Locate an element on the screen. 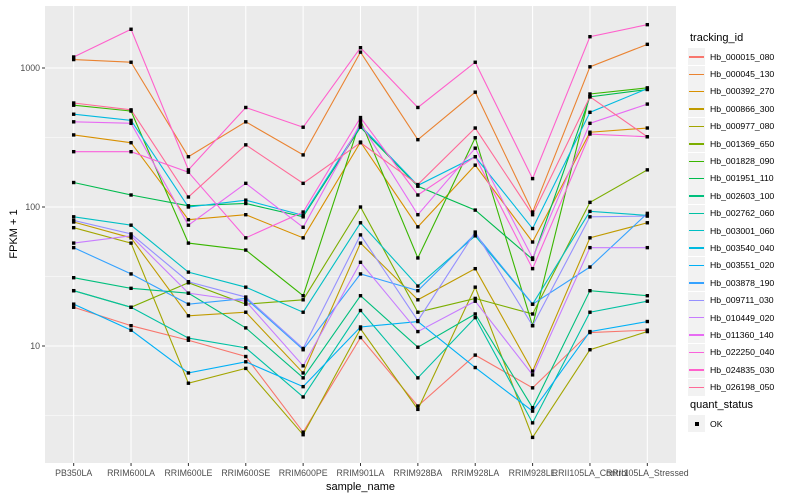  legend-item-Hb_000977_080: Hb_000977_080 is located at coordinates (731, 126).